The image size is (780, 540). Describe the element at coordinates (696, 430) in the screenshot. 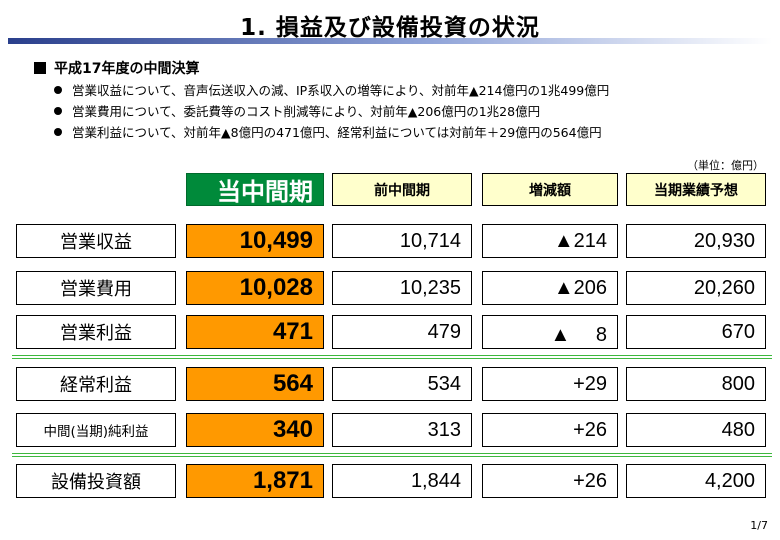

I see `forecast-value: 480` at that location.